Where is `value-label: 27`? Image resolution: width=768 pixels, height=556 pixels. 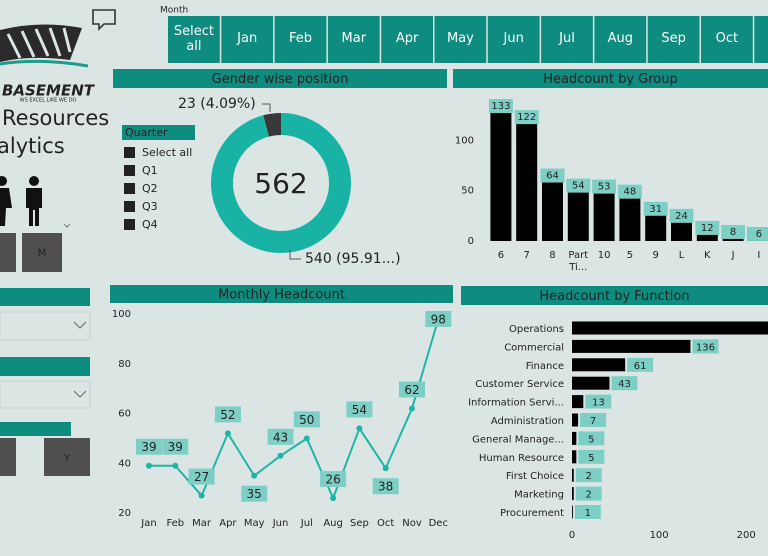
value-label: 27 is located at coordinates (201, 477).